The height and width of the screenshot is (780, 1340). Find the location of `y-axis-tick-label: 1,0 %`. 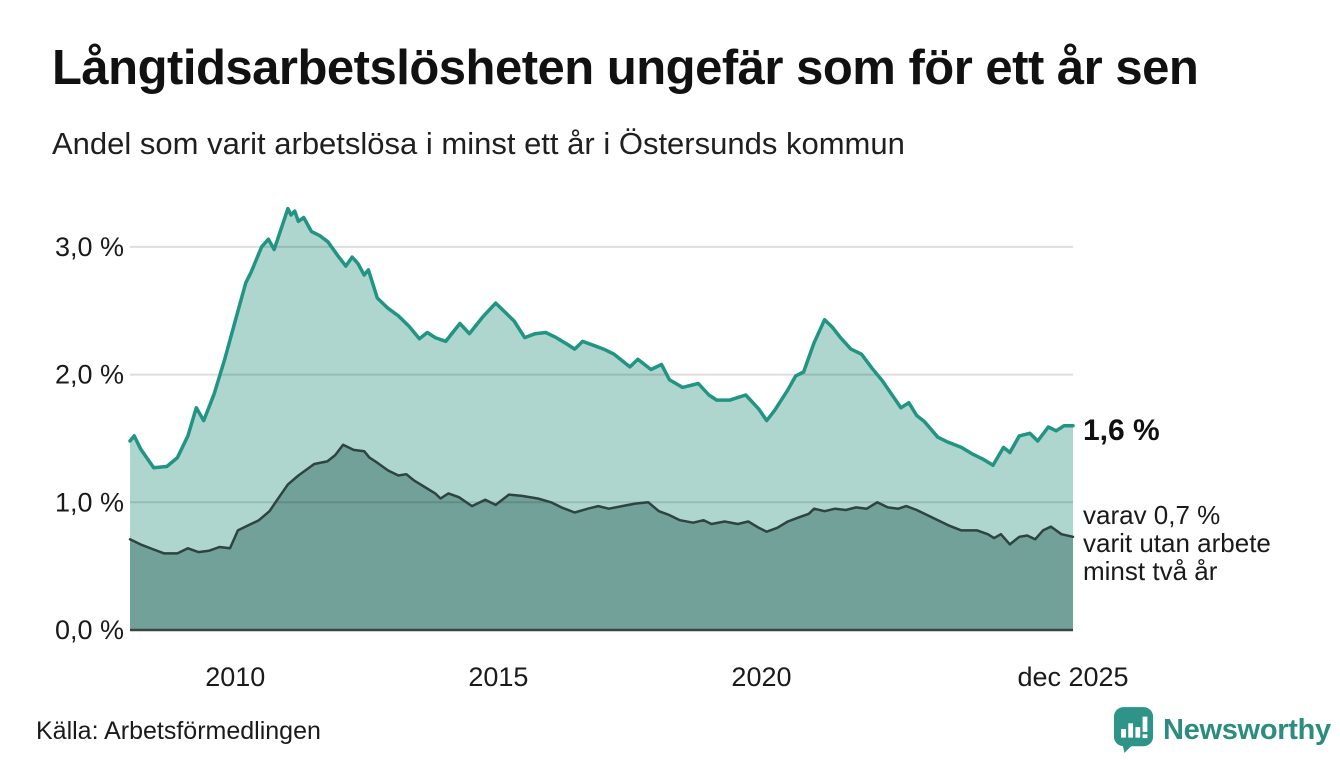

y-axis-tick-label: 1,0 % is located at coordinates (89, 502).